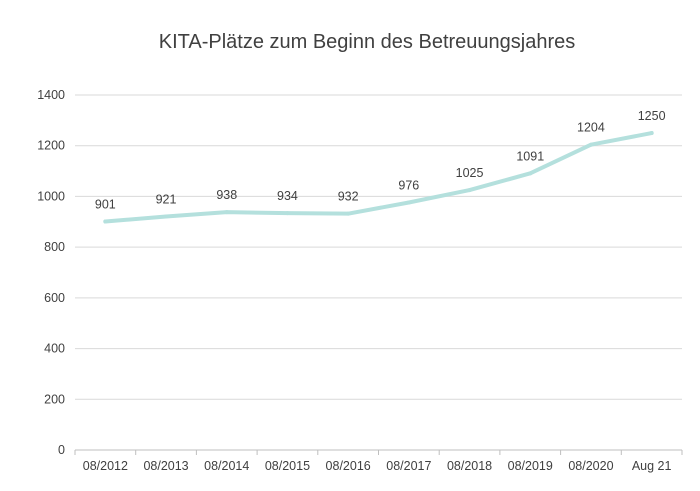 The height and width of the screenshot is (491, 700). I want to click on x-tick-label: 08/2012, so click(105, 466).